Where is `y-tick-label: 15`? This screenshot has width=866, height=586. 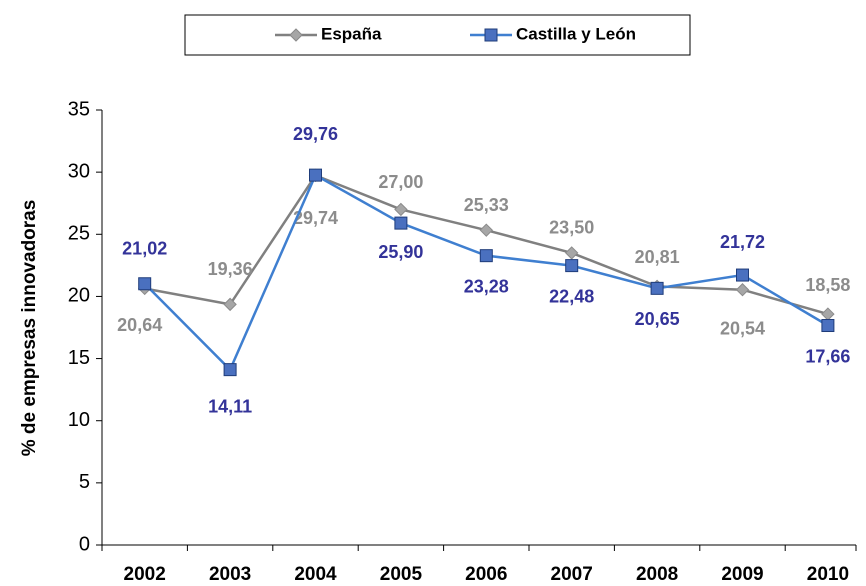
y-tick-label: 15 is located at coordinates (79, 358).